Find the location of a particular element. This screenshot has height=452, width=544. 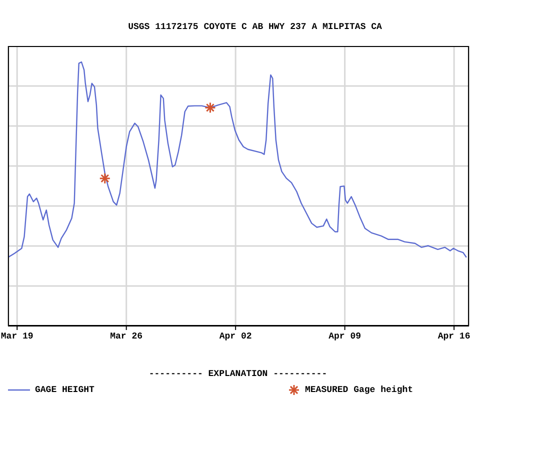

legend-title: ---------- EXPLANATION ---------- is located at coordinates (238, 374).